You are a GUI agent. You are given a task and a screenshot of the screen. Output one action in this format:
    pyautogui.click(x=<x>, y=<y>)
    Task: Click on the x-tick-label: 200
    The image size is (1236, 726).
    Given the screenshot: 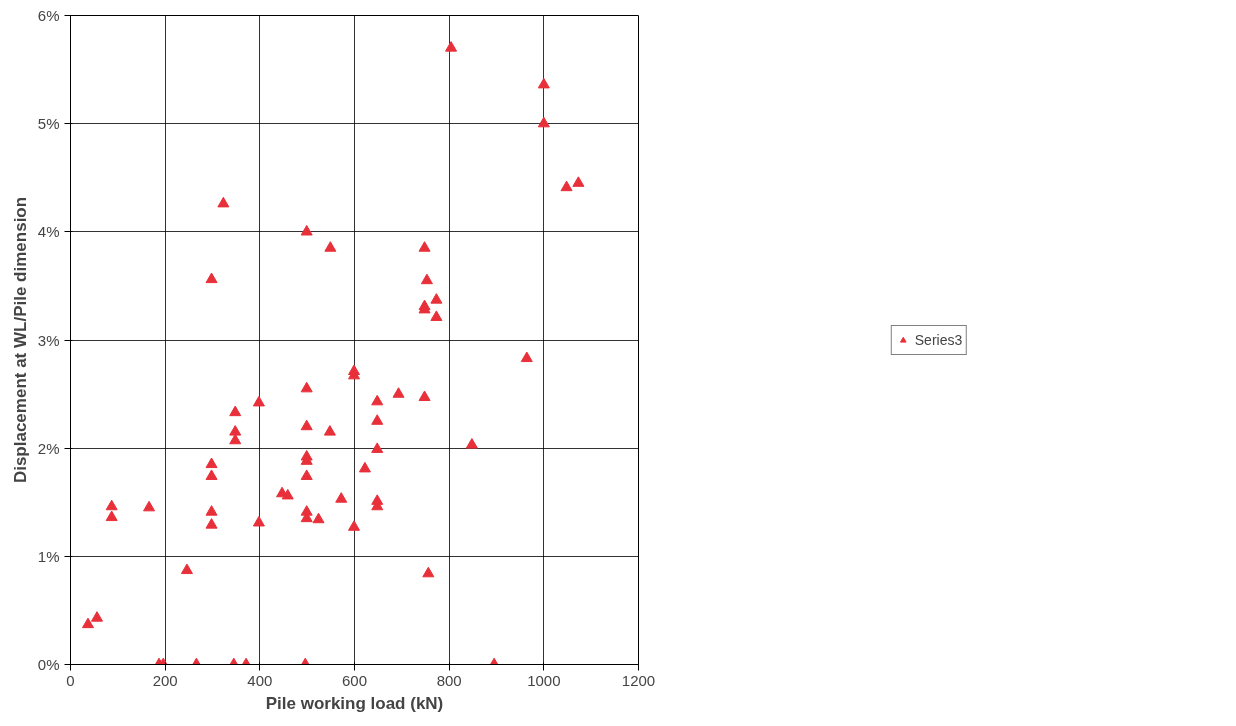 What is the action you would take?
    pyautogui.click(x=165, y=680)
    